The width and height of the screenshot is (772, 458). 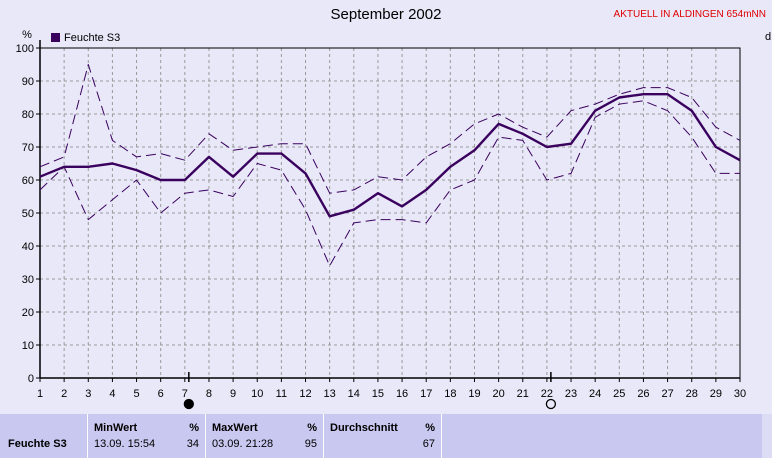 I want to click on x-tick-label: 25, so click(x=619, y=394).